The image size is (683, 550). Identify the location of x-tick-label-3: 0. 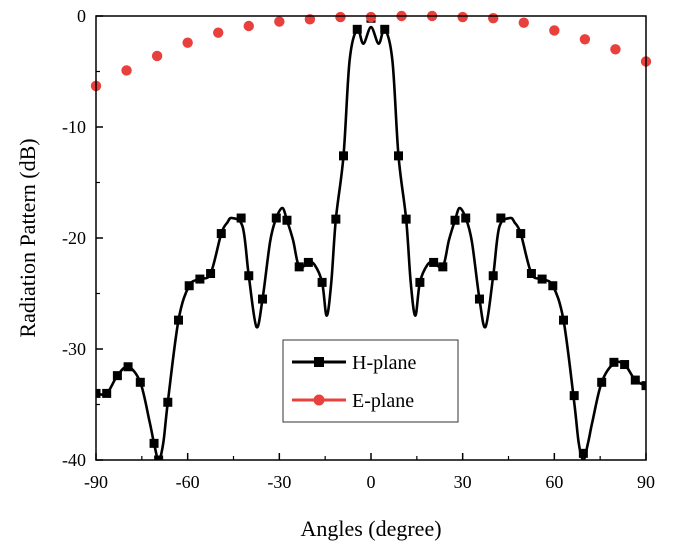
(371, 482).